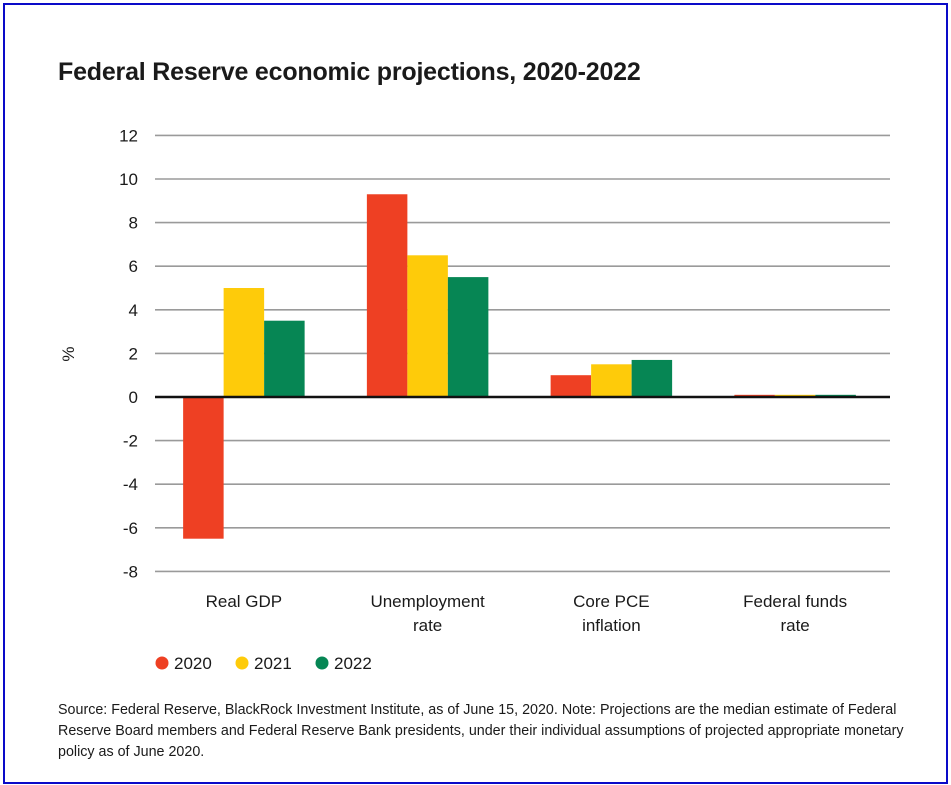  I want to click on y-tick-label: 4, so click(133, 310).